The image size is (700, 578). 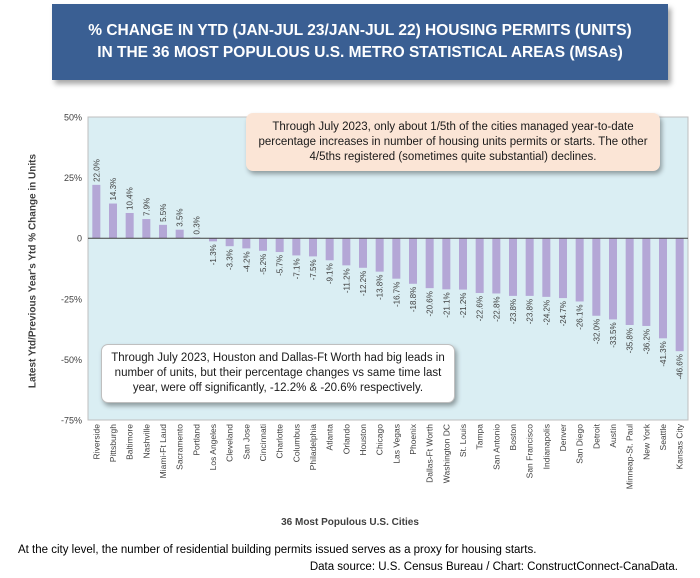 What do you see at coordinates (79, 239) in the screenshot?
I see `y-tick-label: 0` at bounding box center [79, 239].